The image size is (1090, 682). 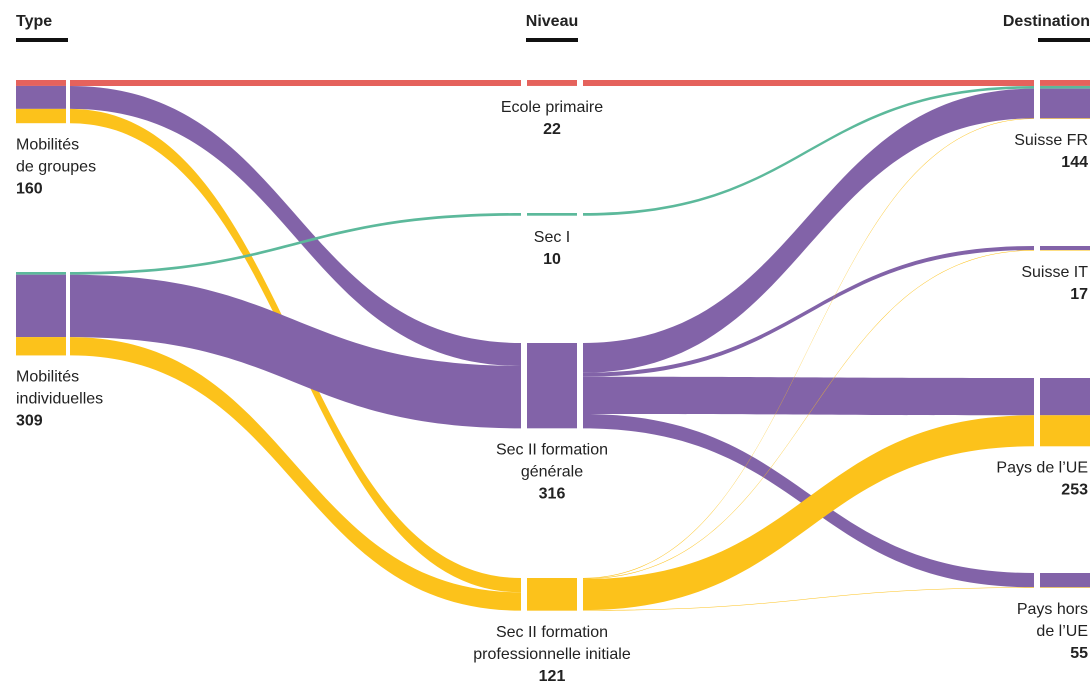 I want to click on node-value: 160, so click(x=29, y=188).